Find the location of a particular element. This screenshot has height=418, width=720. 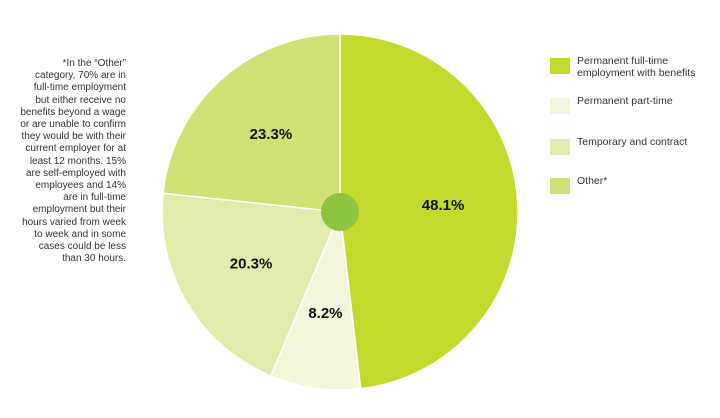

data-label: 8.2% is located at coordinates (325, 313).